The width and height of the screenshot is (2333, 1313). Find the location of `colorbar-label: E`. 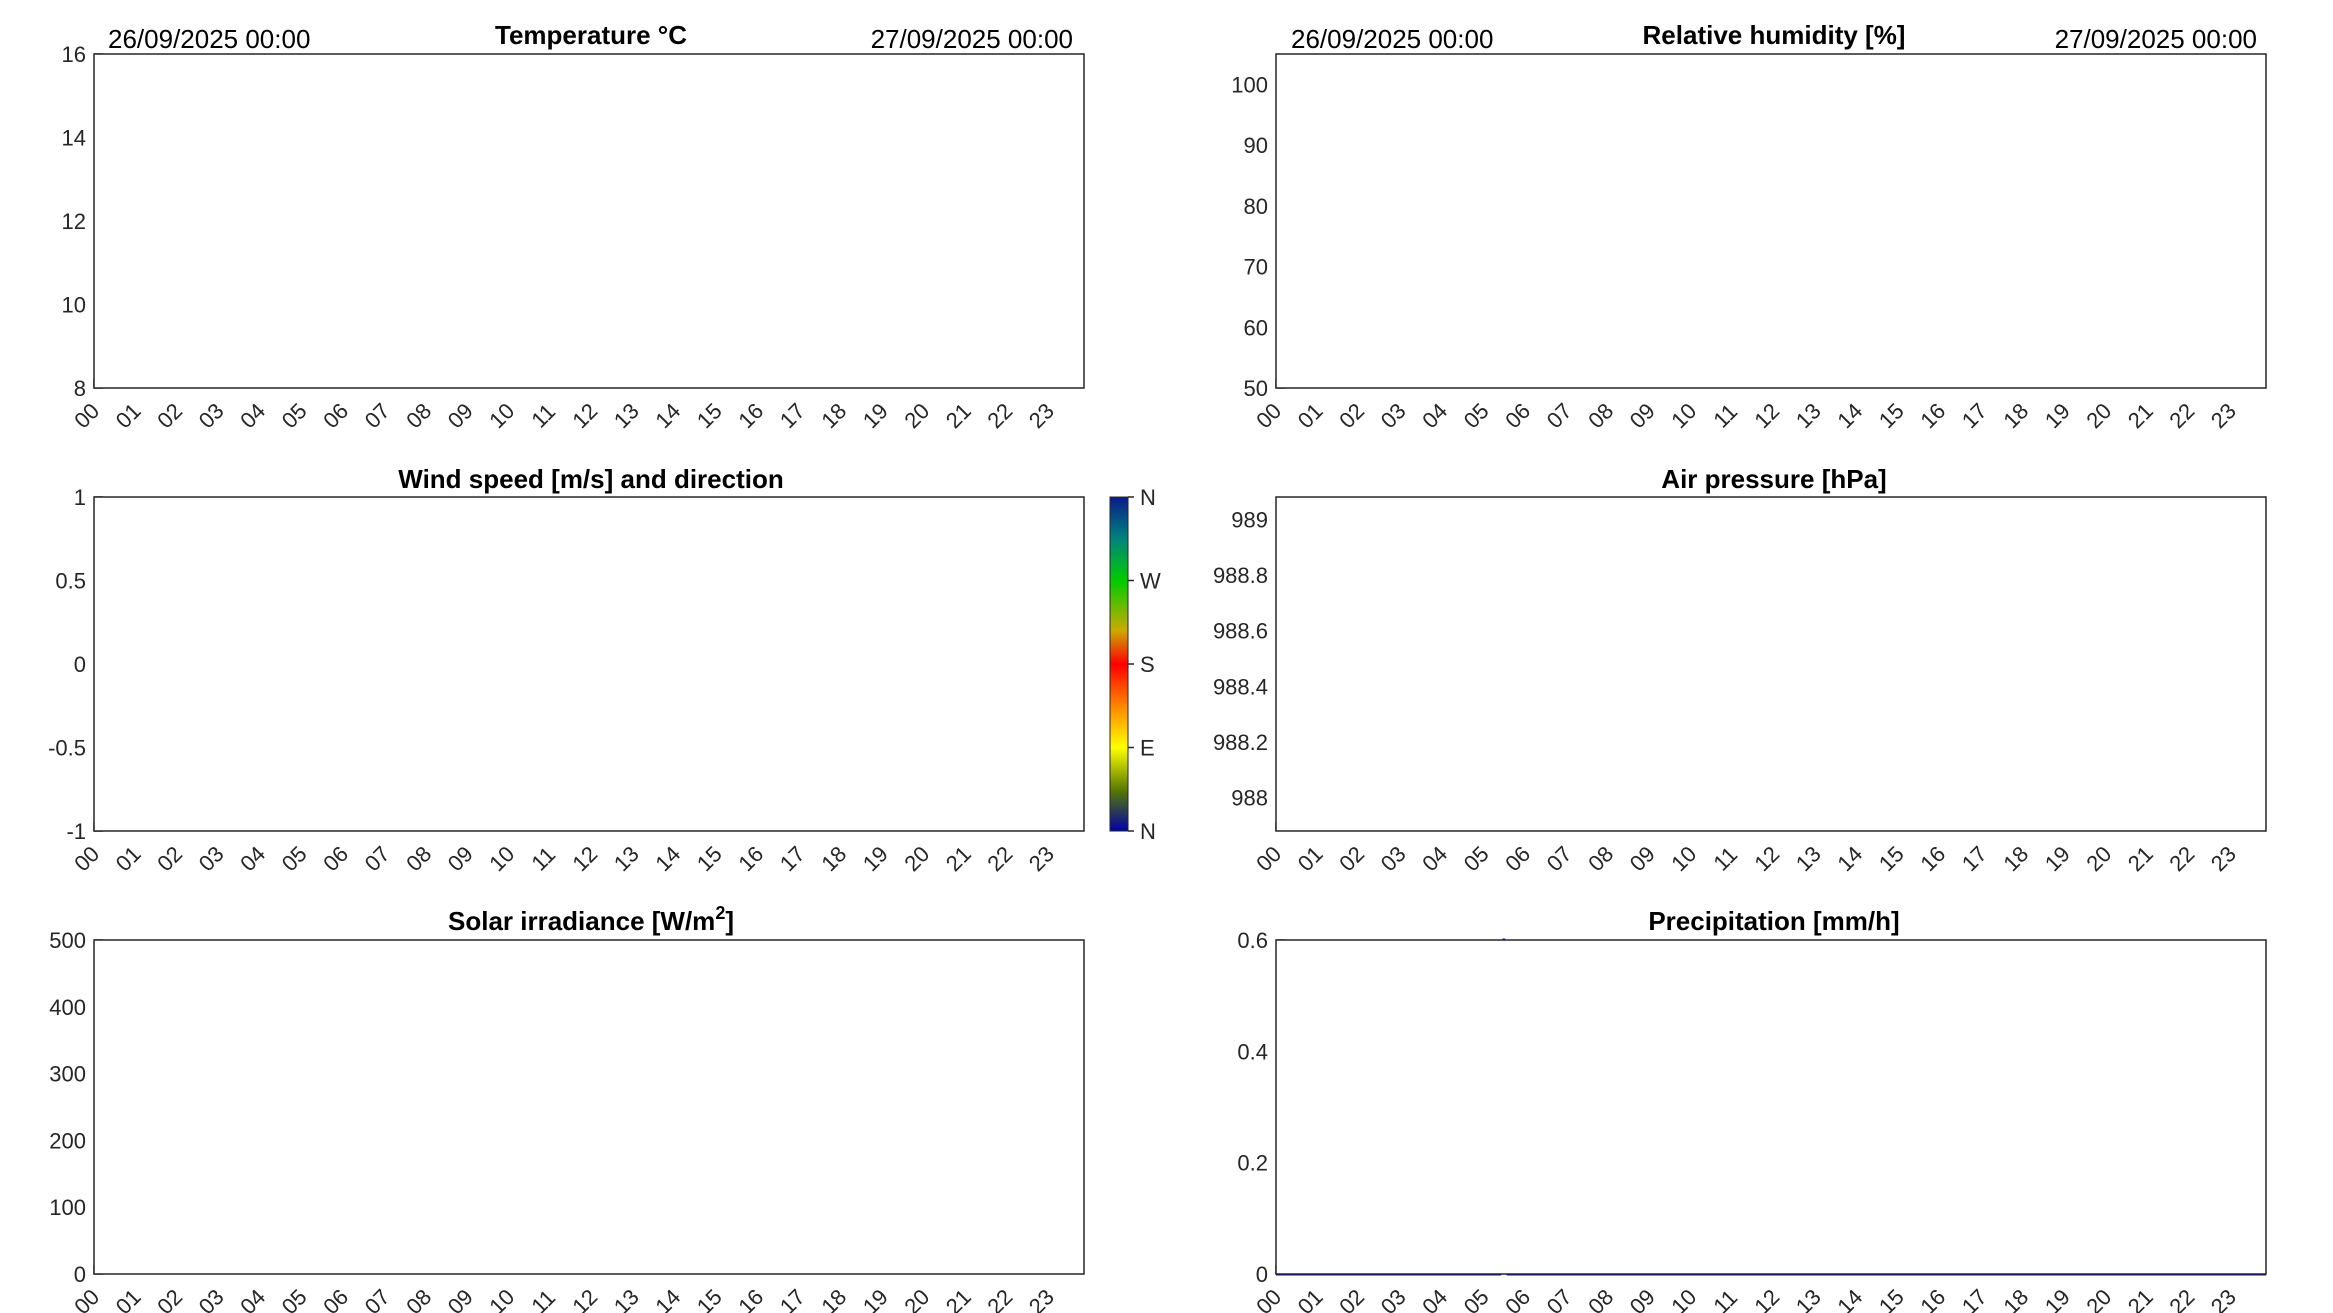

colorbar-label: E is located at coordinates (1147, 748).